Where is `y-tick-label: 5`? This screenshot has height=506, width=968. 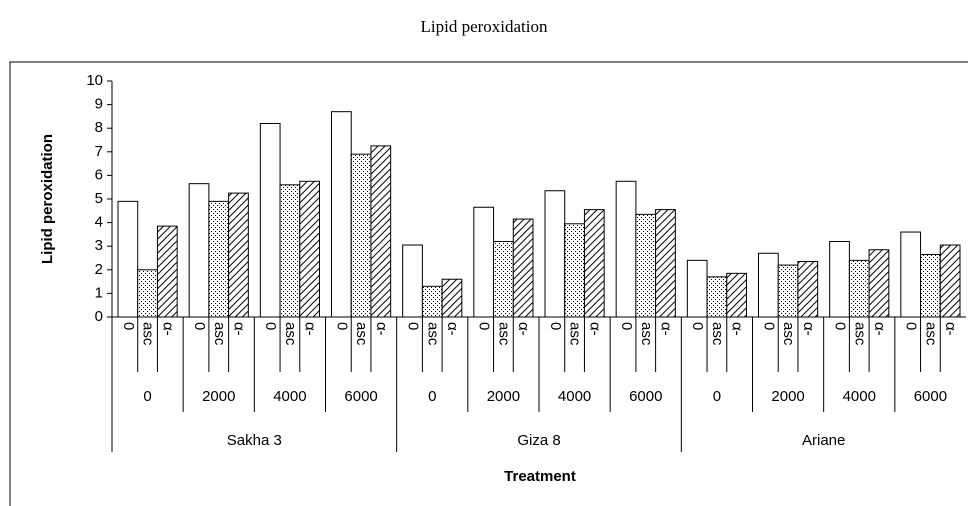
y-tick-label: 5 is located at coordinates (99, 198).